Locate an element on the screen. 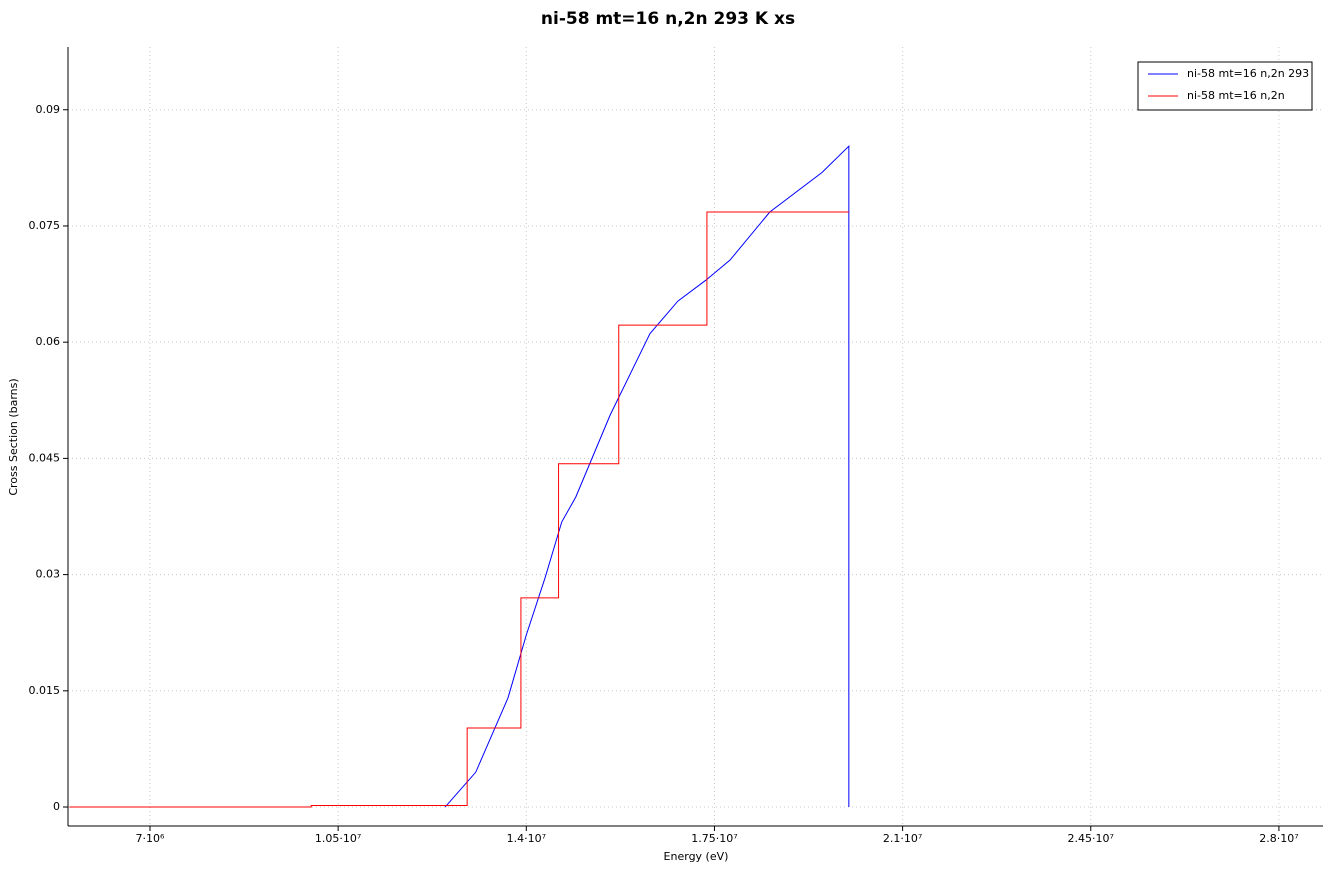 The width and height of the screenshot is (1338, 870). x-tick-label: 7·10⁶ is located at coordinates (150, 838).